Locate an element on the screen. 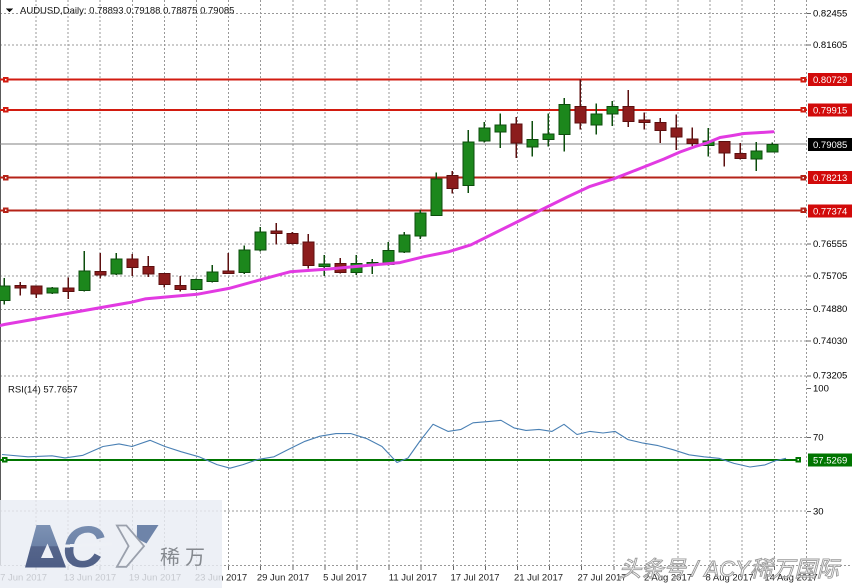 Image resolution: width=852 pixels, height=588 pixels. svg-text: 0.80729 is located at coordinates (830, 80).